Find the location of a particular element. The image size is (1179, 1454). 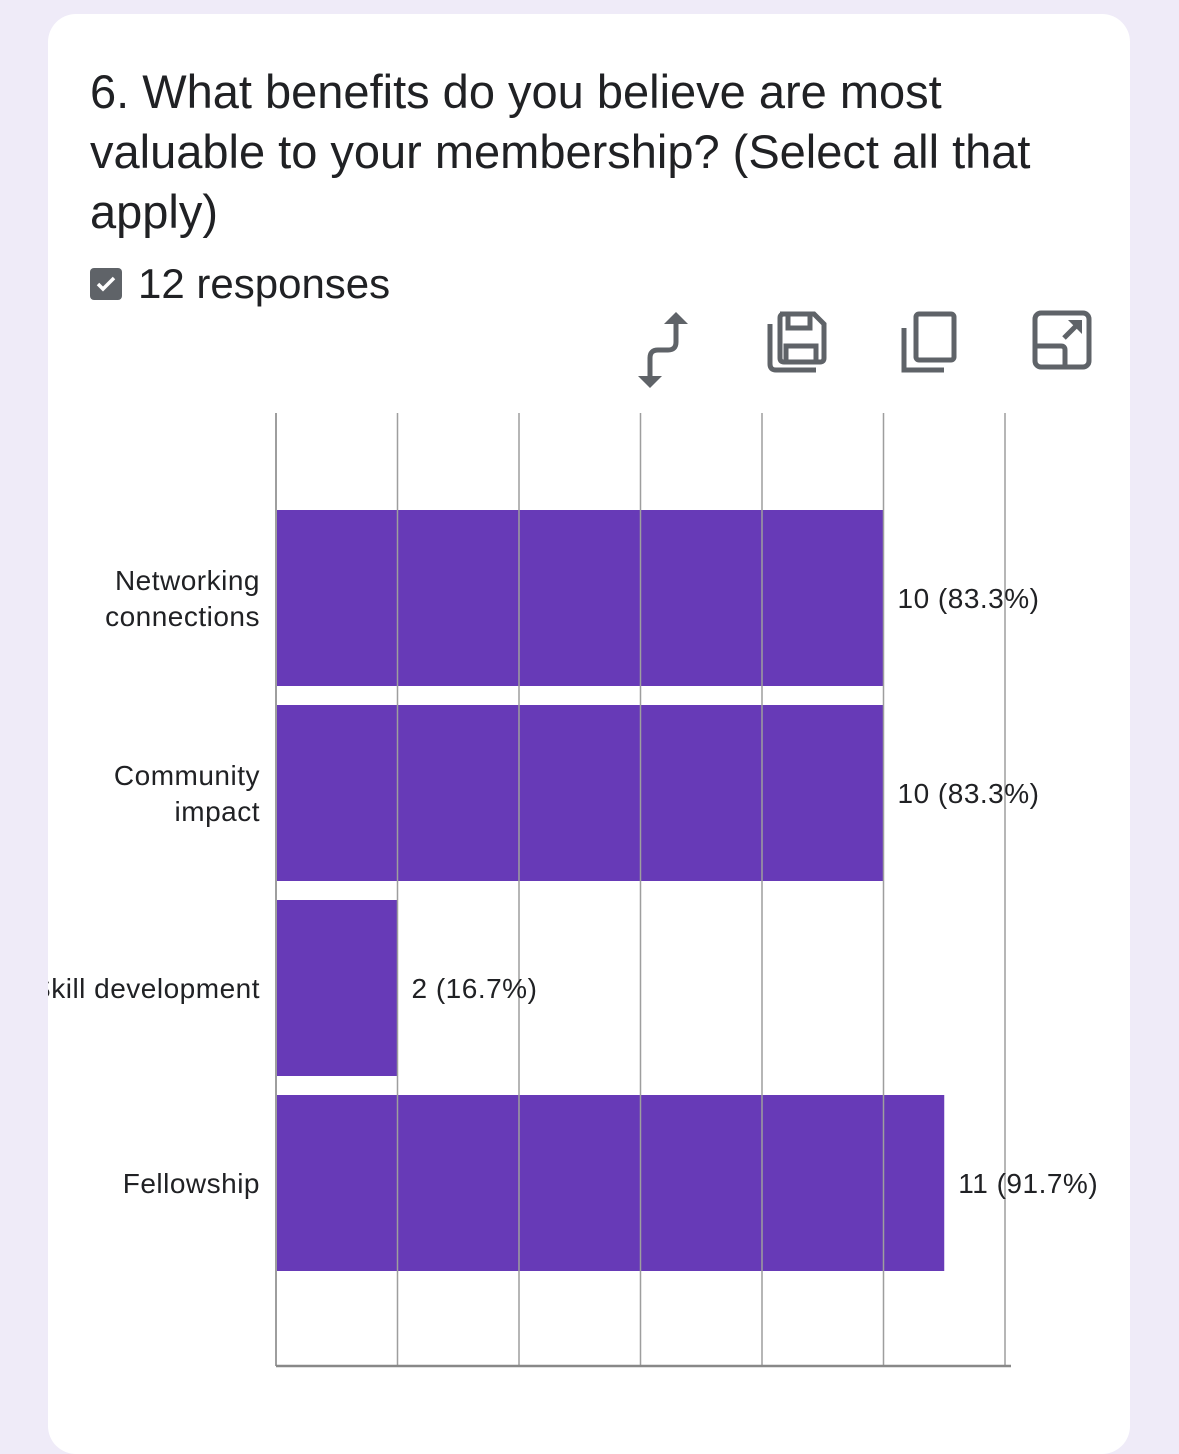

category-label: Networking is located at coordinates (187, 580).